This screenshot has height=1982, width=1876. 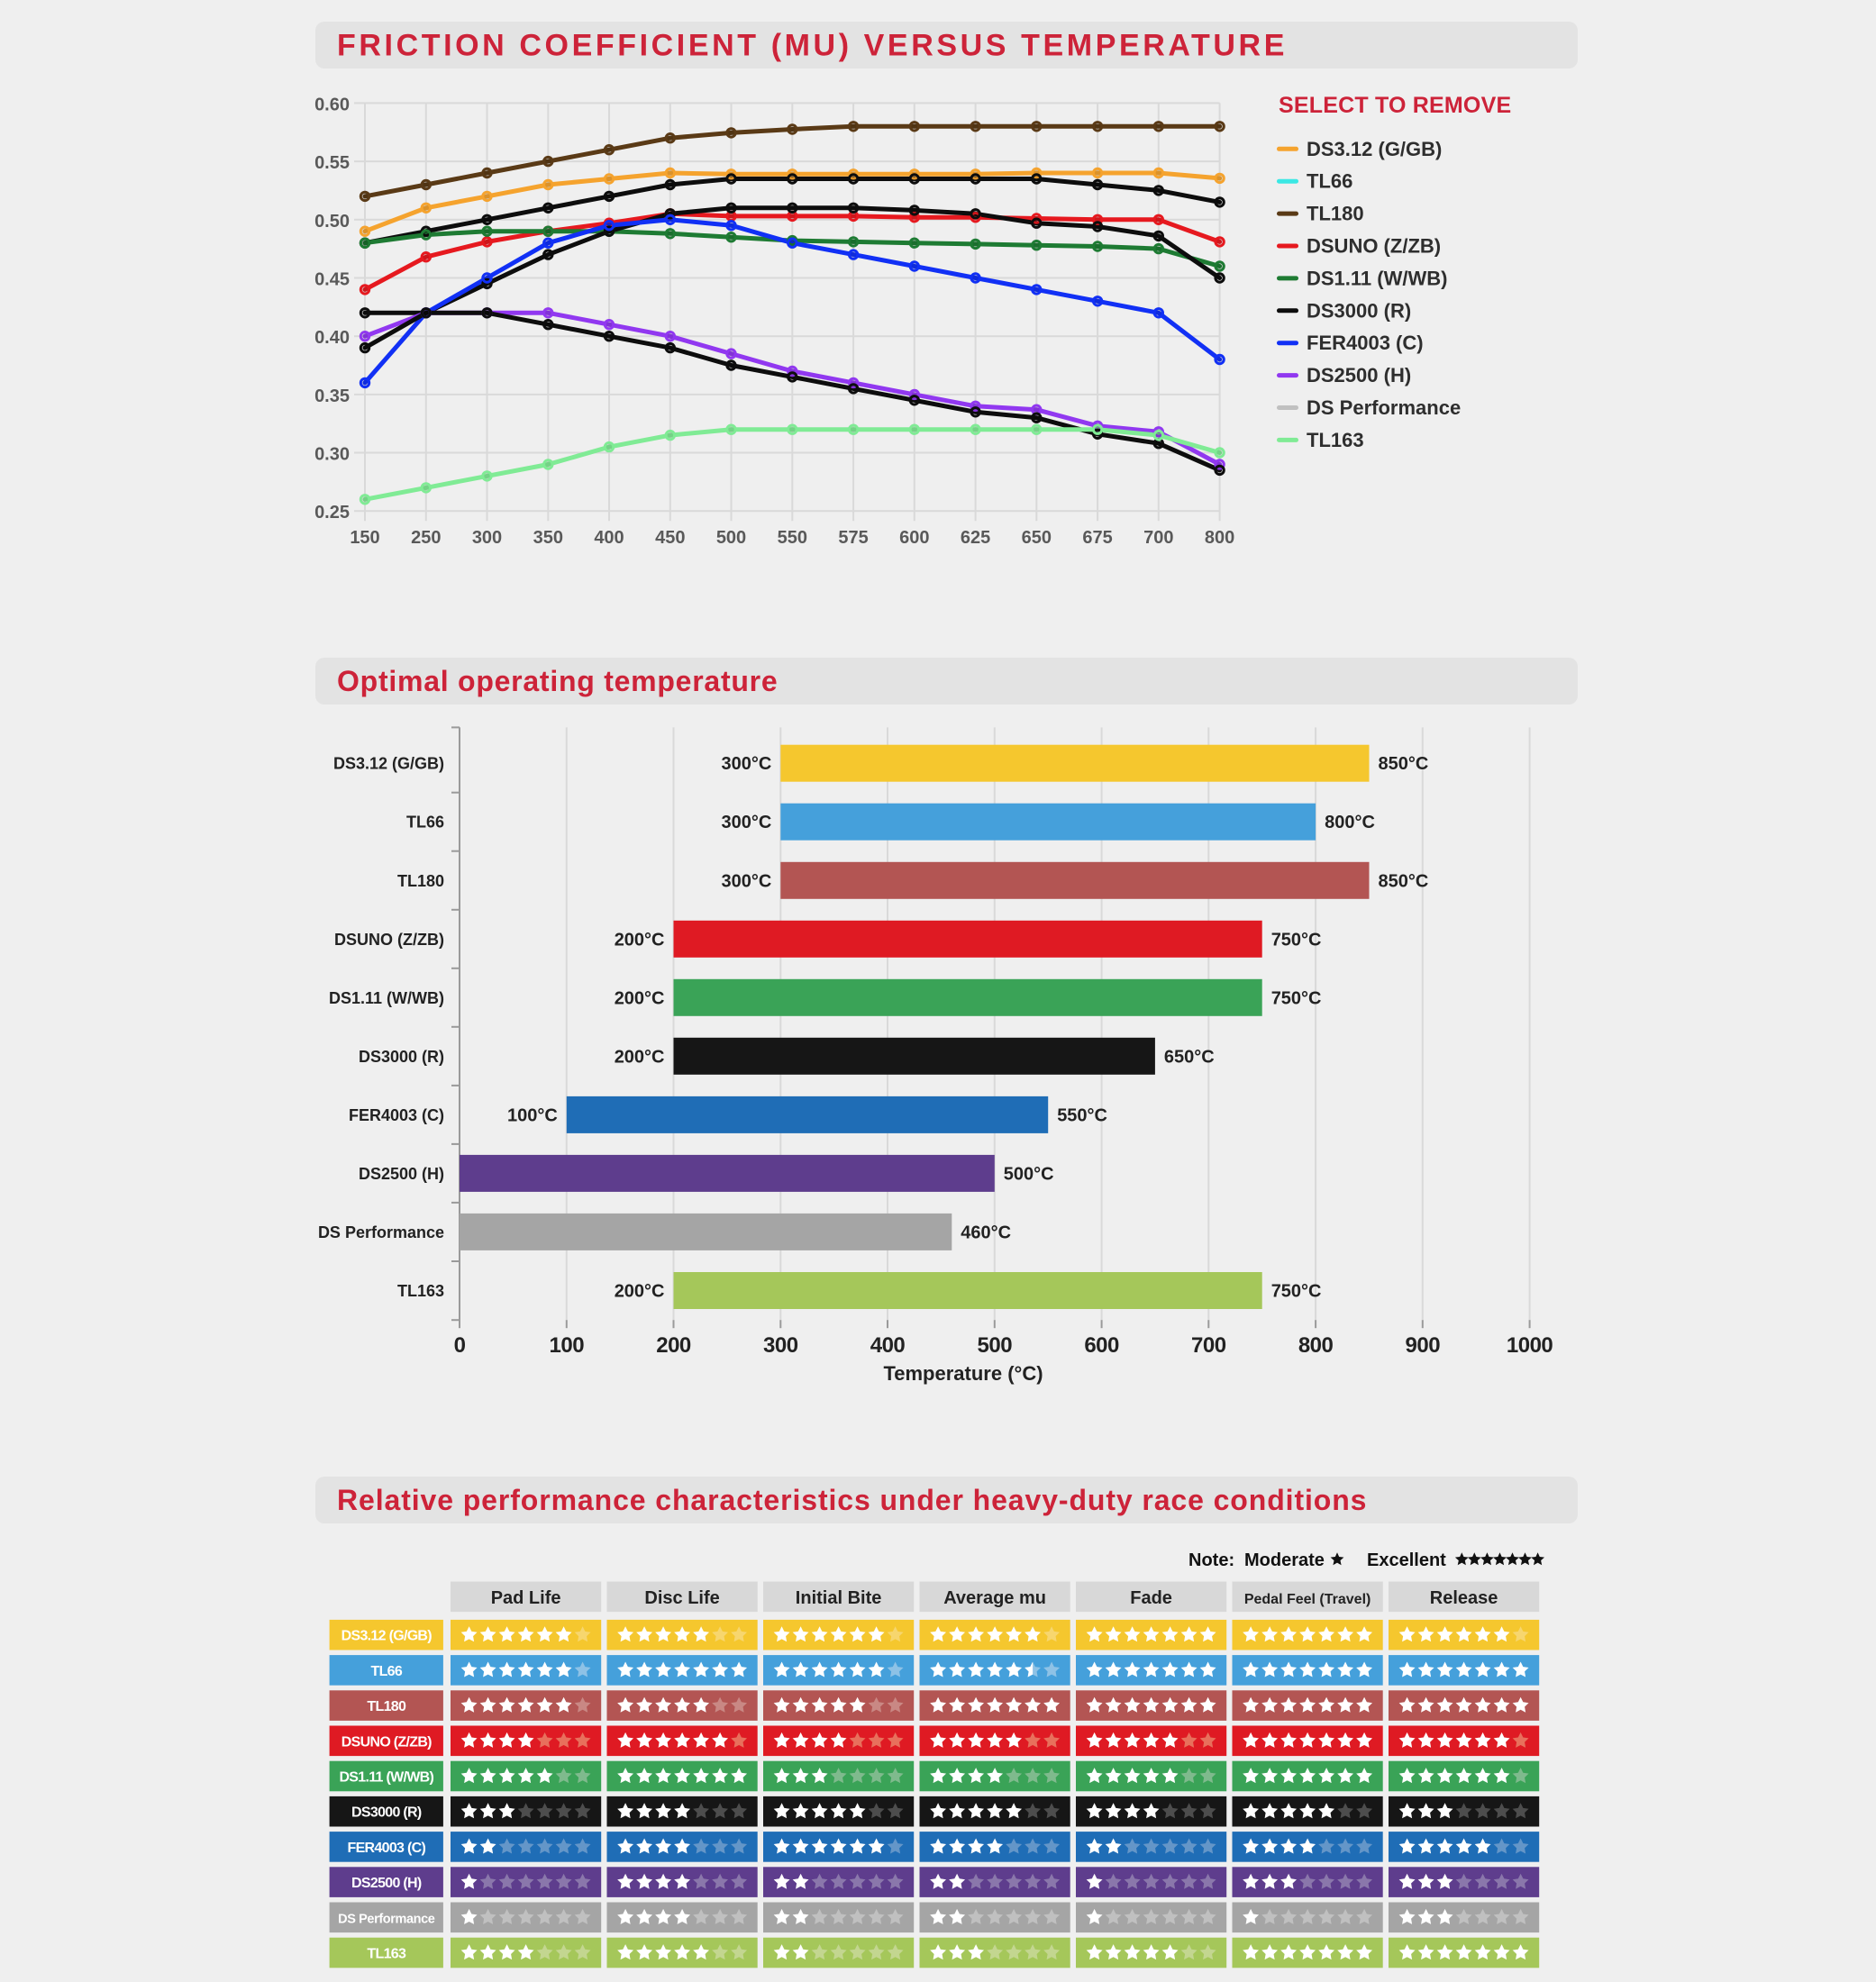 I want to click on svg-text: 550, so click(x=792, y=538).